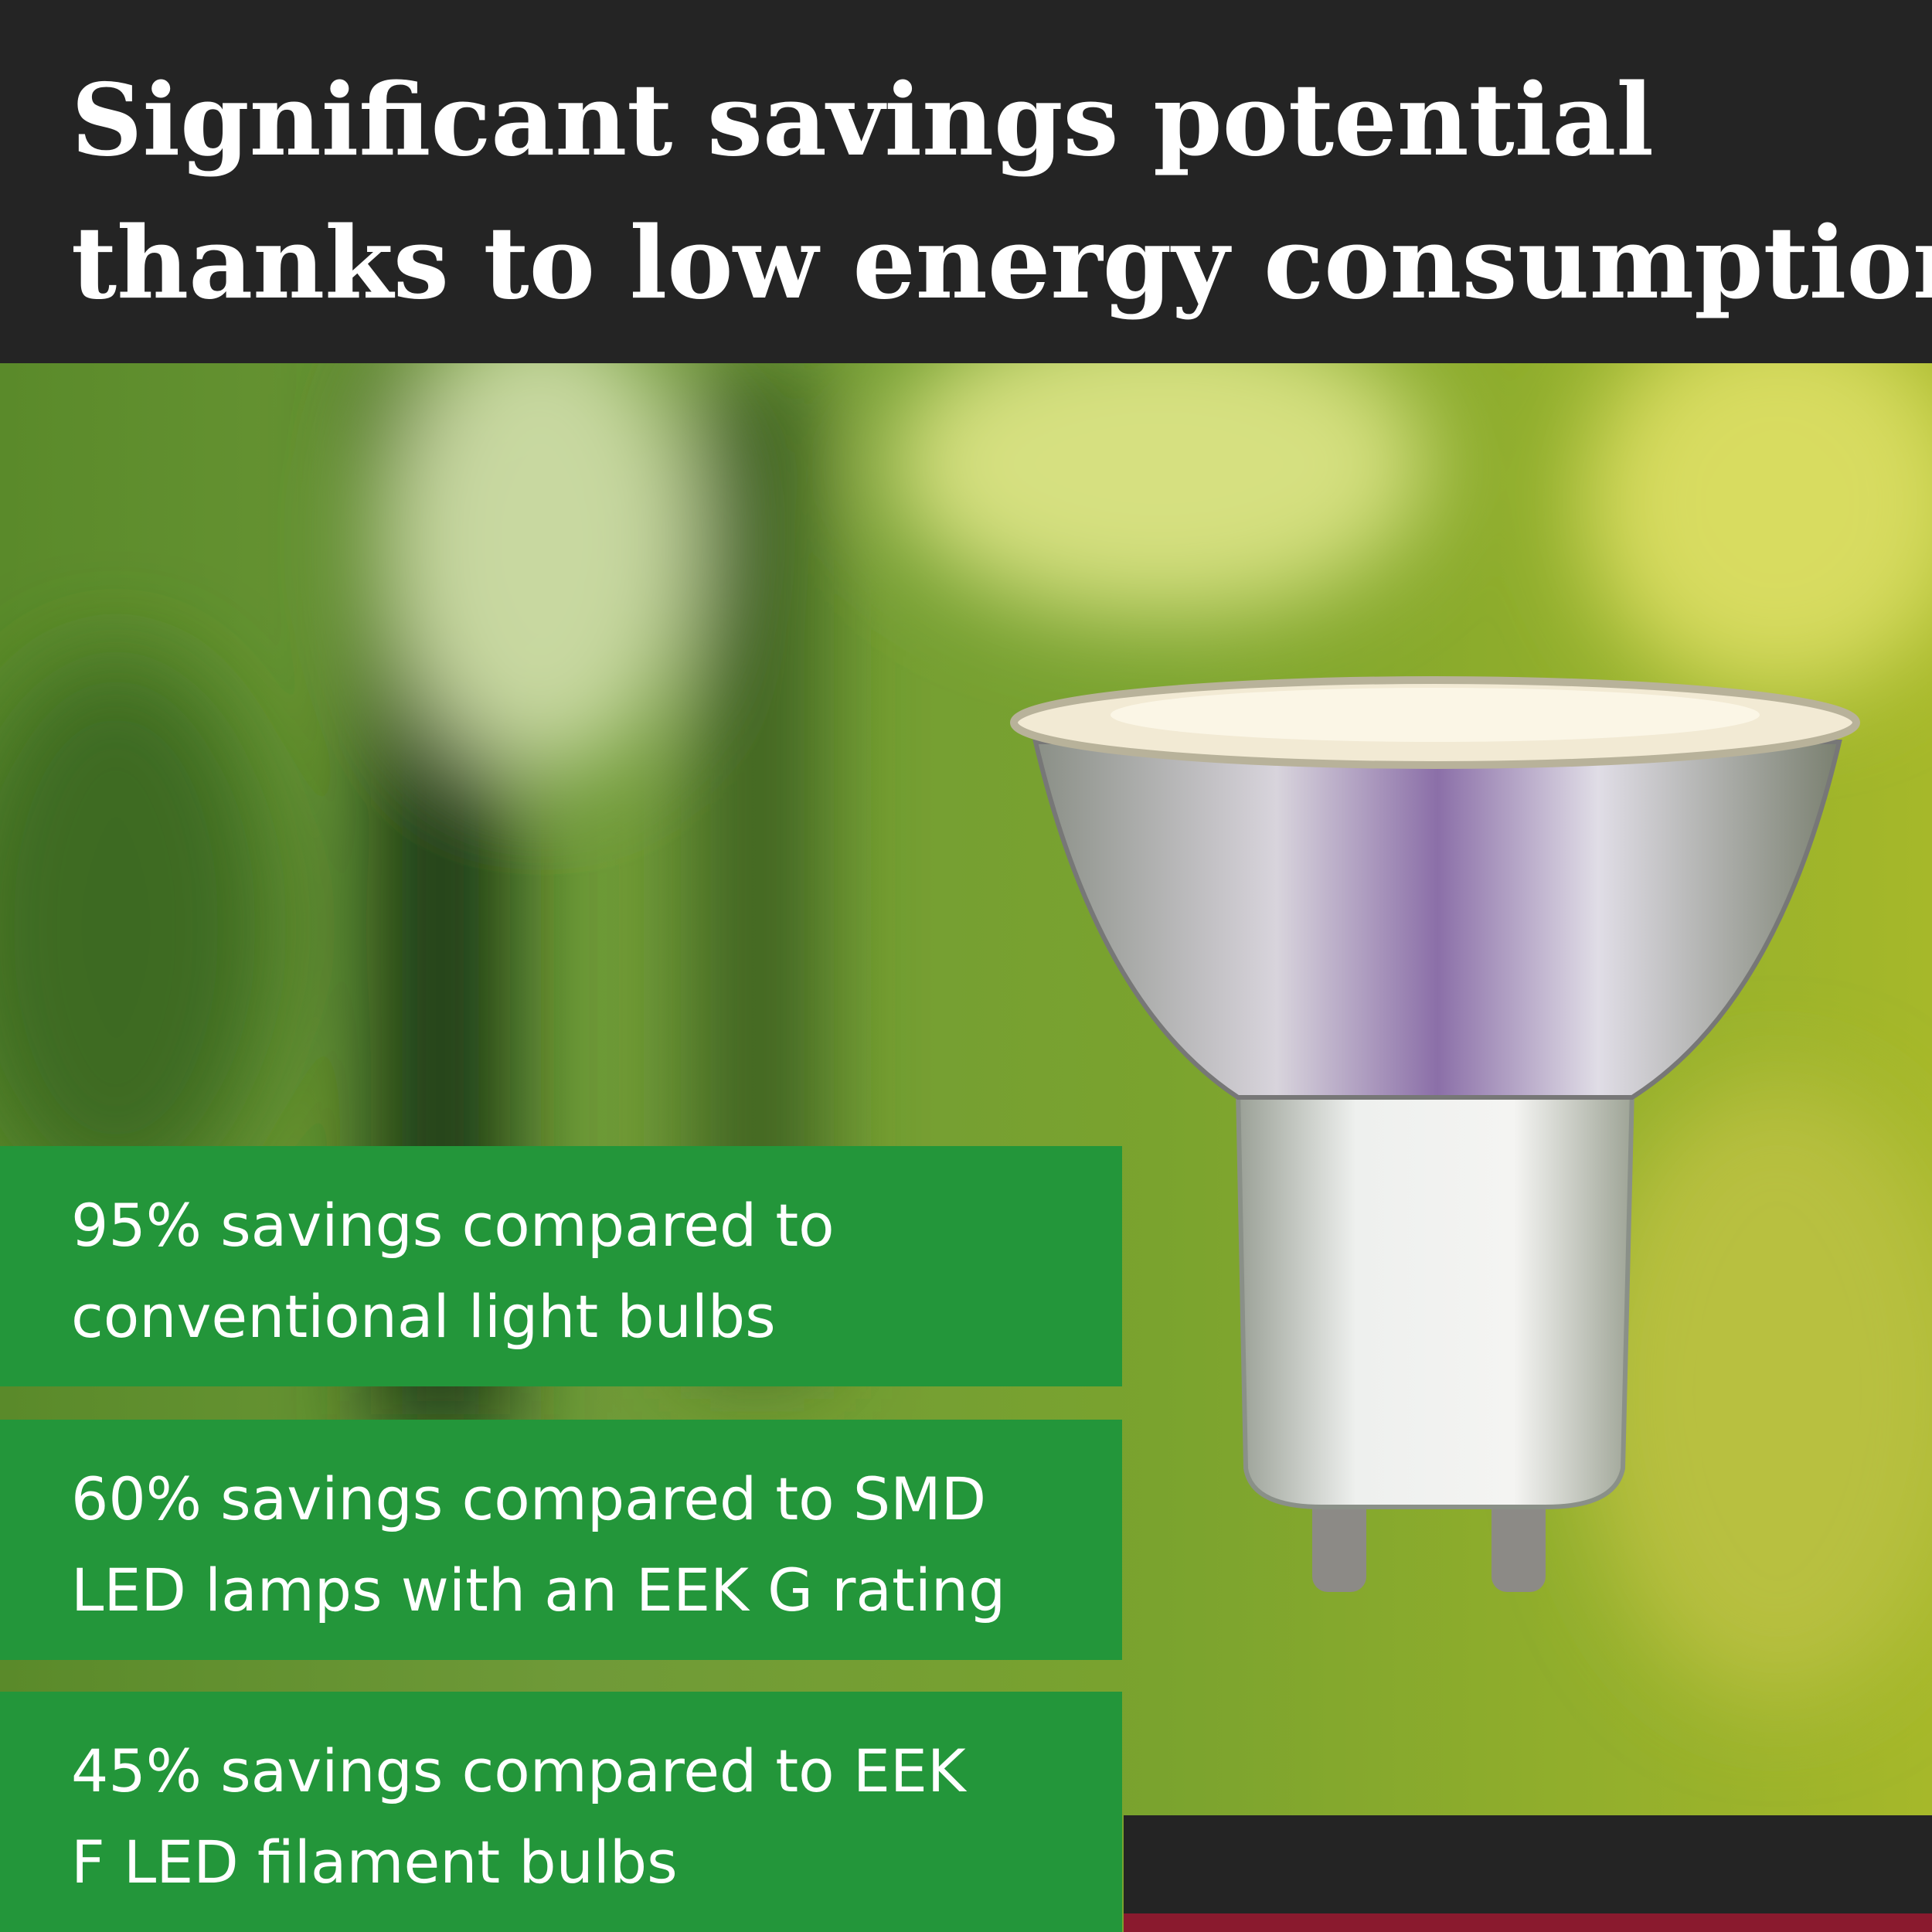 This screenshot has height=1932, width=1932. What do you see at coordinates (1528, 1923) in the screenshot?
I see `bottom-red-strip` at bounding box center [1528, 1923].